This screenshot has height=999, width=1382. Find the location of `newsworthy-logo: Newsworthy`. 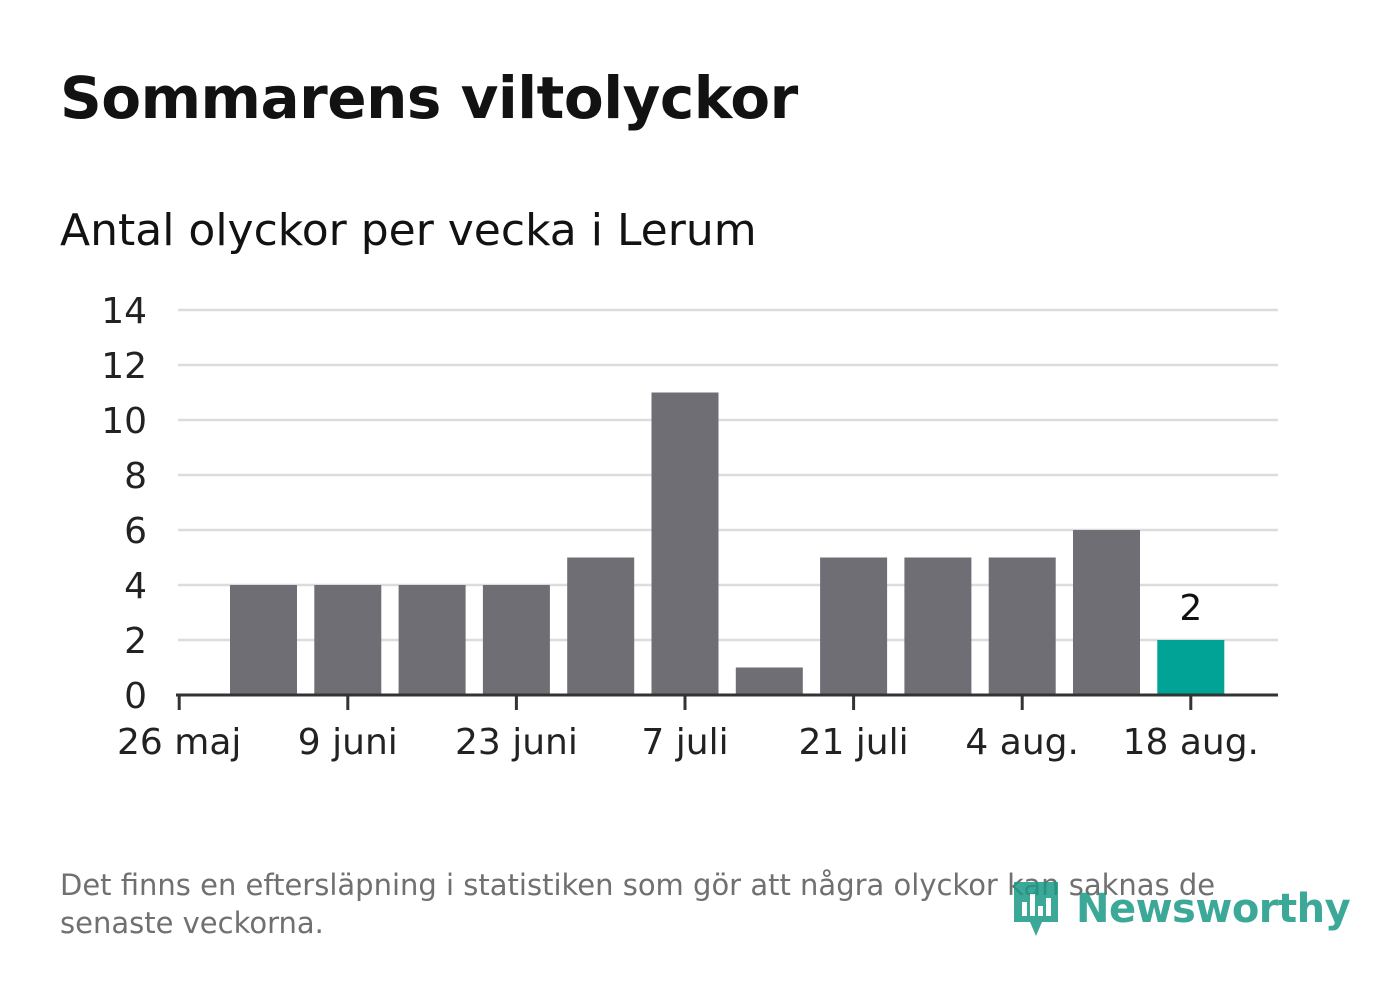

newsworthy-logo: Newsworthy is located at coordinates (1180, 909).